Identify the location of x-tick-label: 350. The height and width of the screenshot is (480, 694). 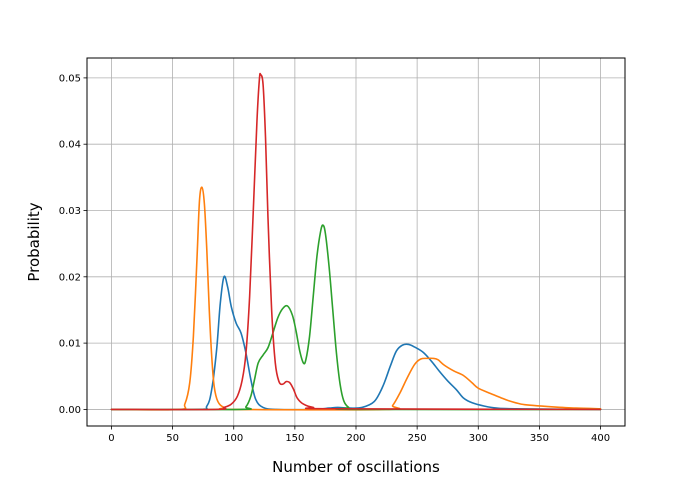
(539, 438).